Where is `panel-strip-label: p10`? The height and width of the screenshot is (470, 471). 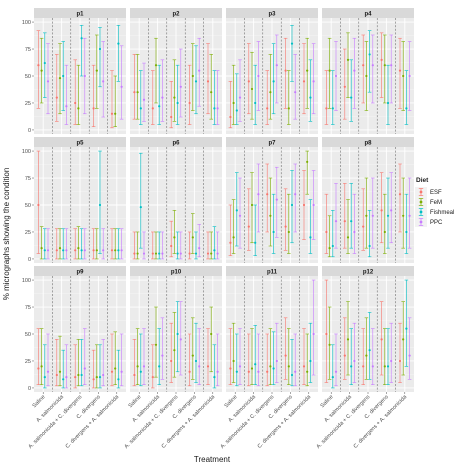
panel-strip-label: p10 is located at coordinates (176, 272).